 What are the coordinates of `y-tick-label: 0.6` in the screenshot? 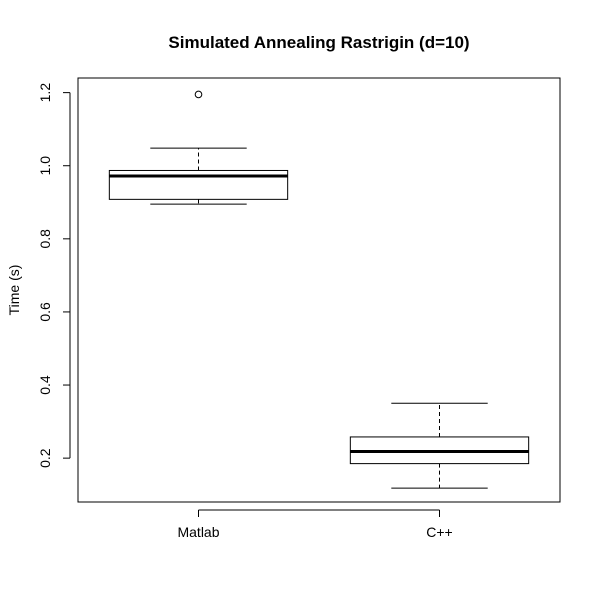 It's located at (45, 312).